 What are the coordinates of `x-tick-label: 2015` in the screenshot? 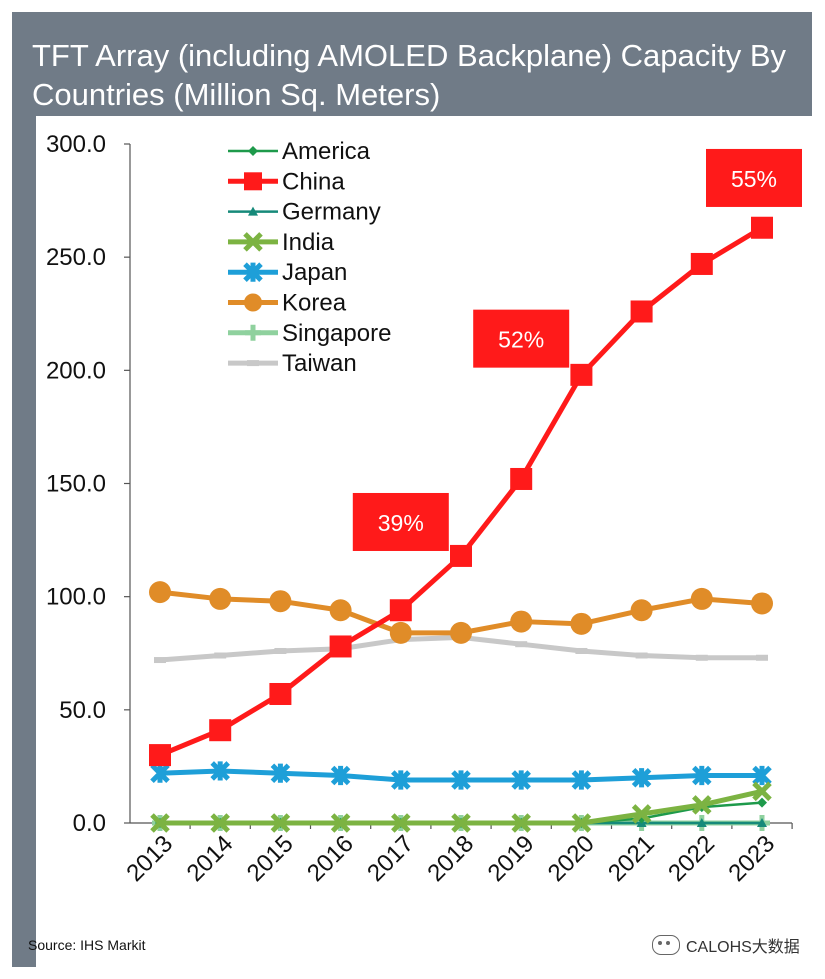 It's located at (270, 858).